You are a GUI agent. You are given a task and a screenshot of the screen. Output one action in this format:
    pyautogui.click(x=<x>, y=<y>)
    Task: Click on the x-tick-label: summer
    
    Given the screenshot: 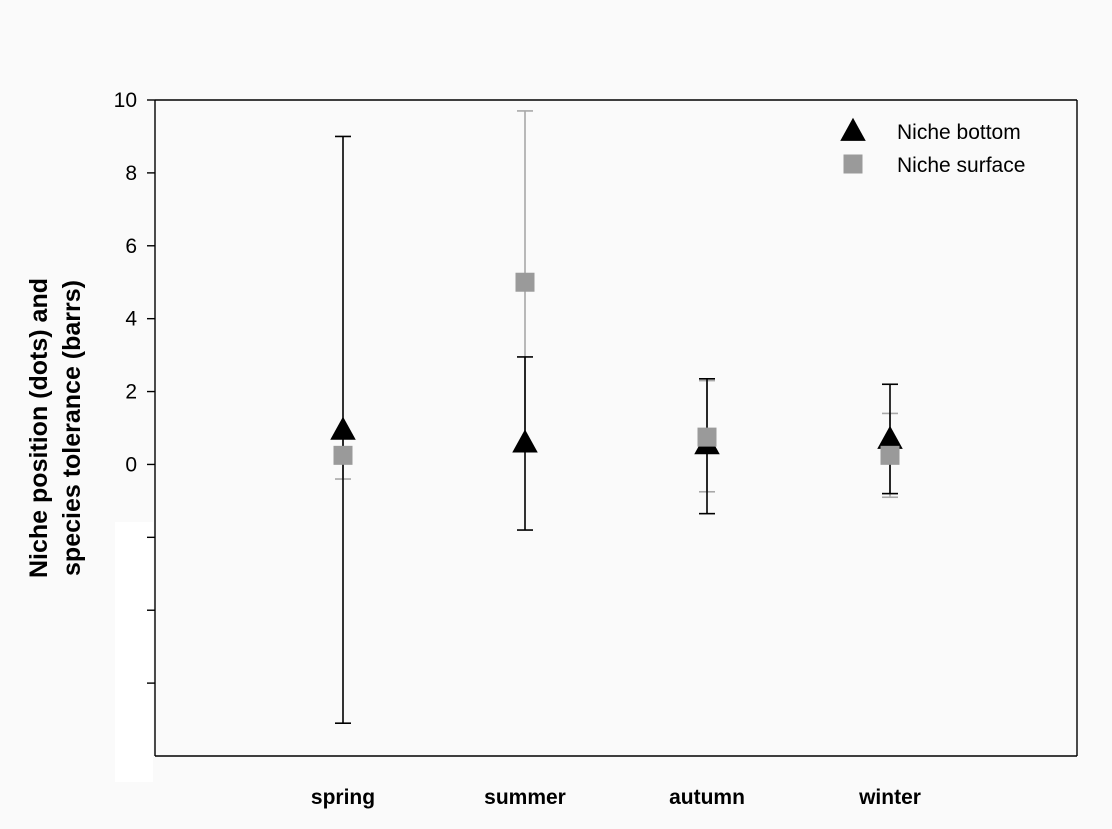 What is the action you would take?
    pyautogui.click(x=525, y=797)
    